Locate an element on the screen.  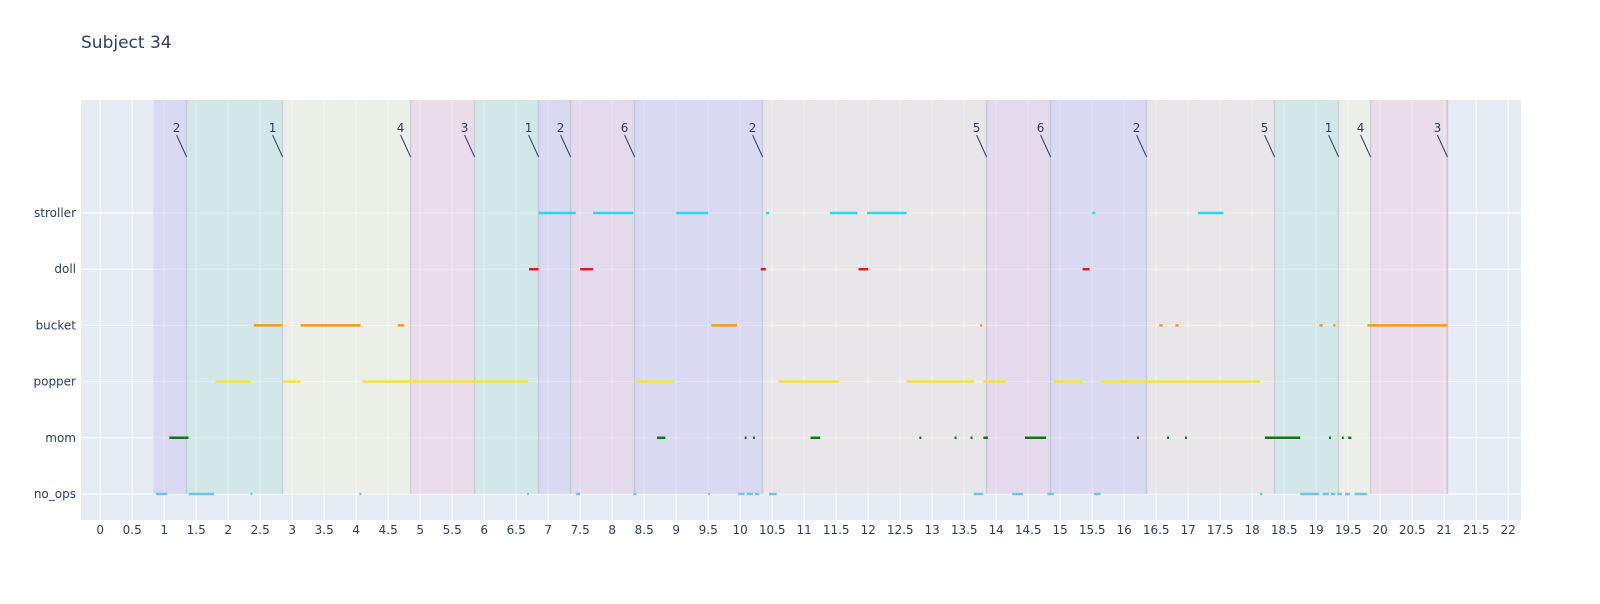
y-tick-label: bucket is located at coordinates (56, 325).